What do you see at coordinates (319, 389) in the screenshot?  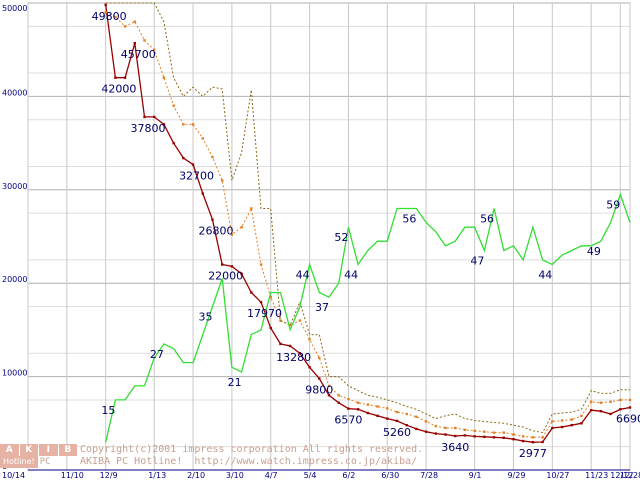 I see `price-label: 9800` at bounding box center [319, 389].